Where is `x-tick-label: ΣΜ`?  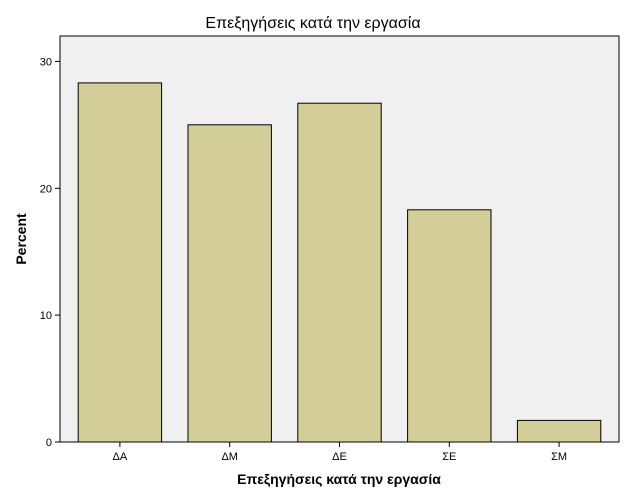 x-tick-label: ΣΜ is located at coordinates (559, 457).